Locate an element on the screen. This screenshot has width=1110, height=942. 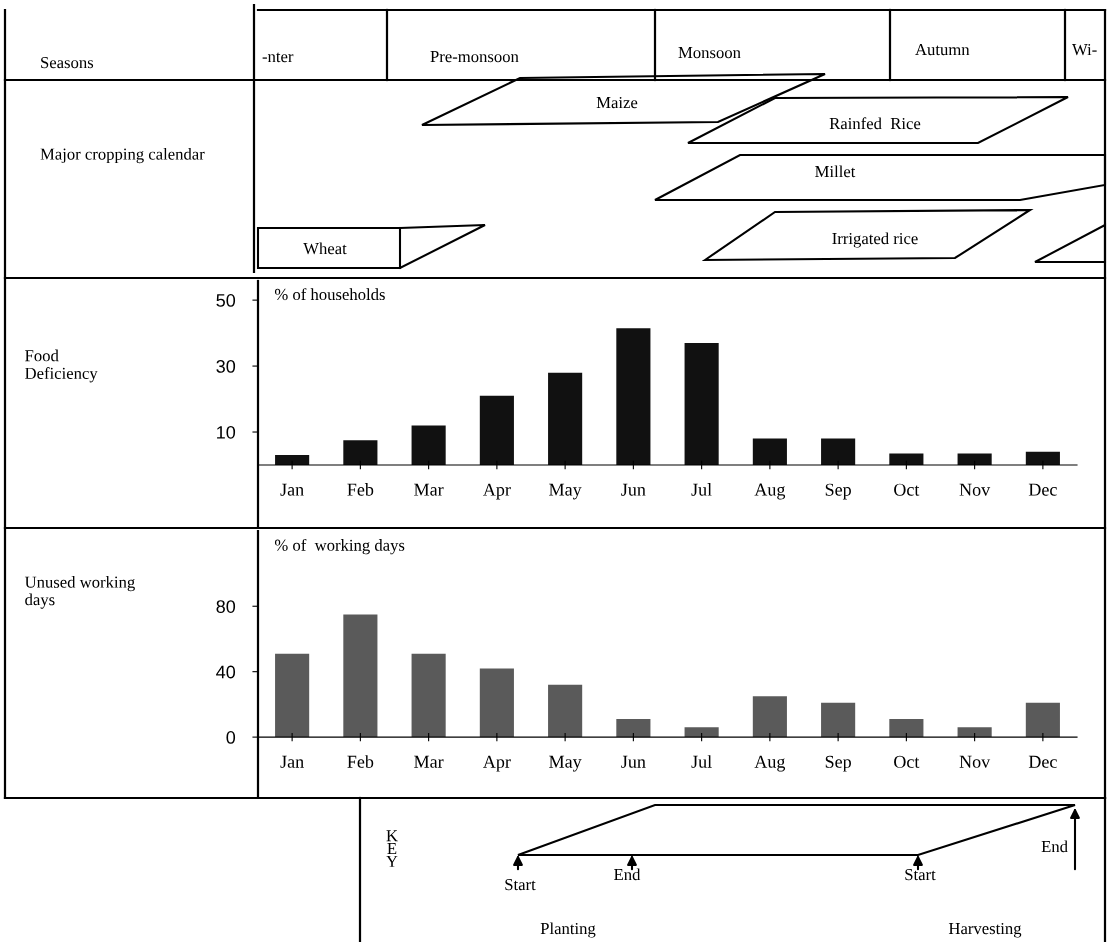
text: Major cropping calendar is located at coordinates (122, 156).